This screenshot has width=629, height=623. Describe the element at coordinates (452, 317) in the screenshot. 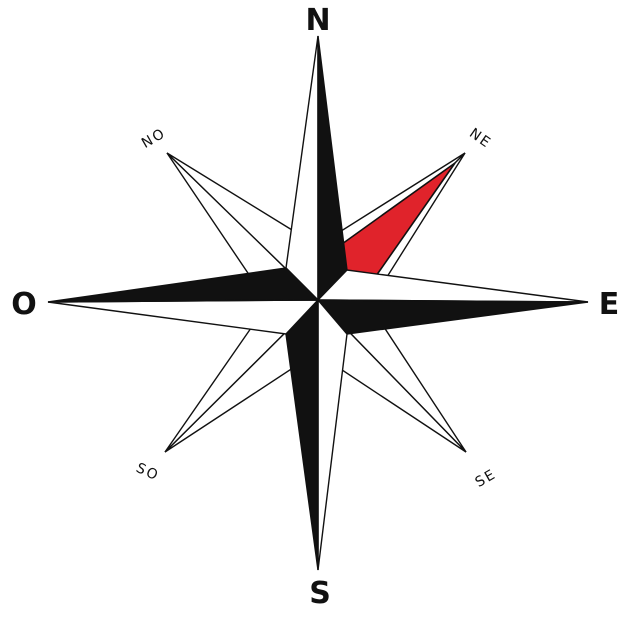

I see `point-east-black-half` at that location.